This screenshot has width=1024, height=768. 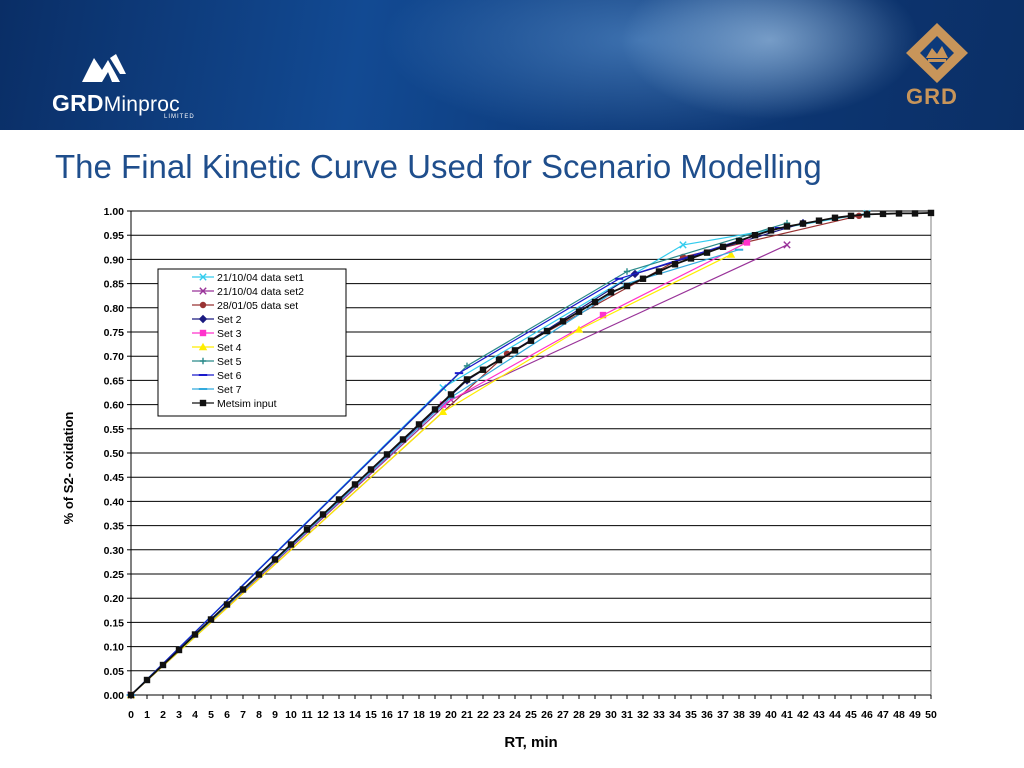 What do you see at coordinates (771, 715) in the screenshot?
I see `x-tick-label: 40` at bounding box center [771, 715].